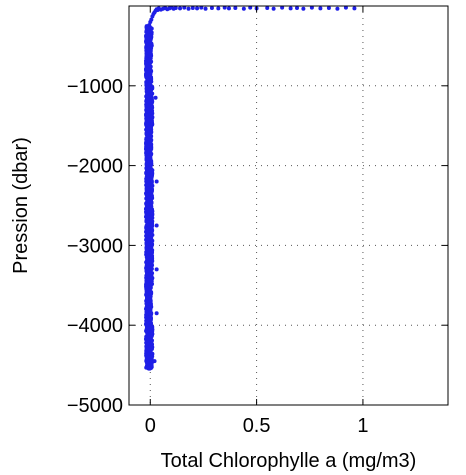  What do you see at coordinates (257, 426) in the screenshot?
I see `x-tick-label: 0.5` at bounding box center [257, 426].